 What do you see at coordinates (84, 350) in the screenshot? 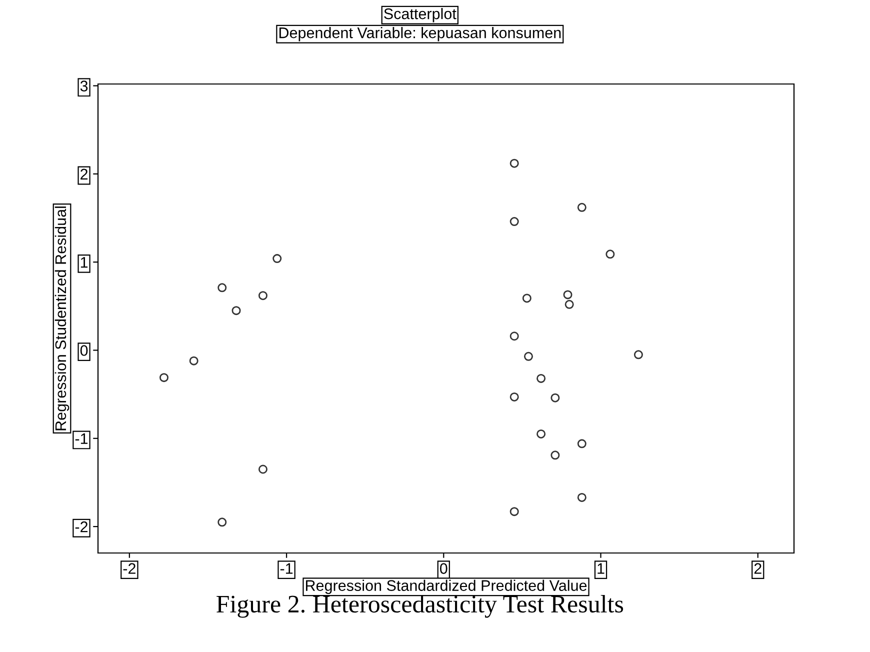
I see `y-tick-label: 0` at bounding box center [84, 350].